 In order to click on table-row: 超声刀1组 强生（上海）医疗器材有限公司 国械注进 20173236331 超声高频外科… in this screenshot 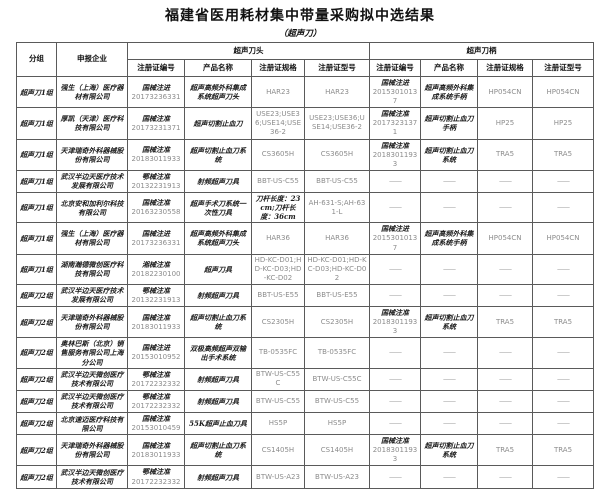, I will do `click(305, 92)`.